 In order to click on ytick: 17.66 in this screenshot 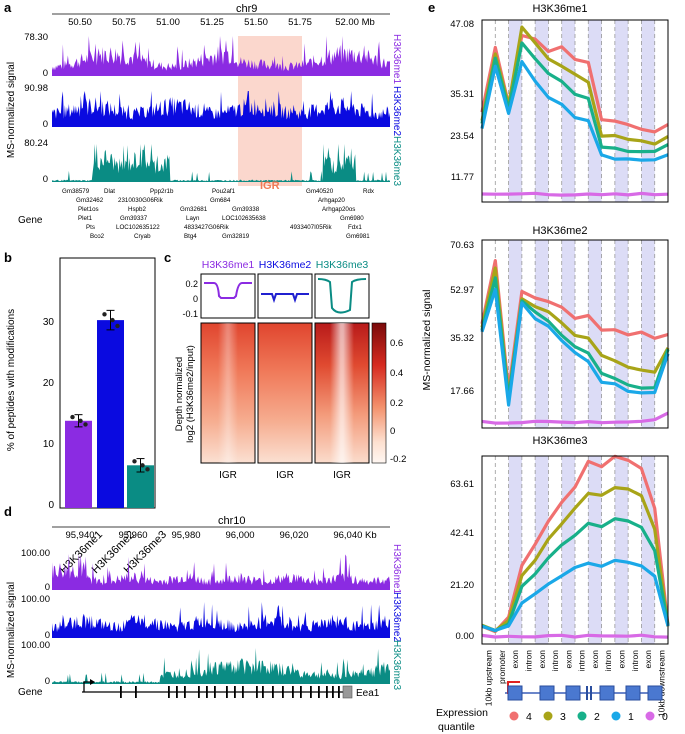, I will do `click(462, 391)`.